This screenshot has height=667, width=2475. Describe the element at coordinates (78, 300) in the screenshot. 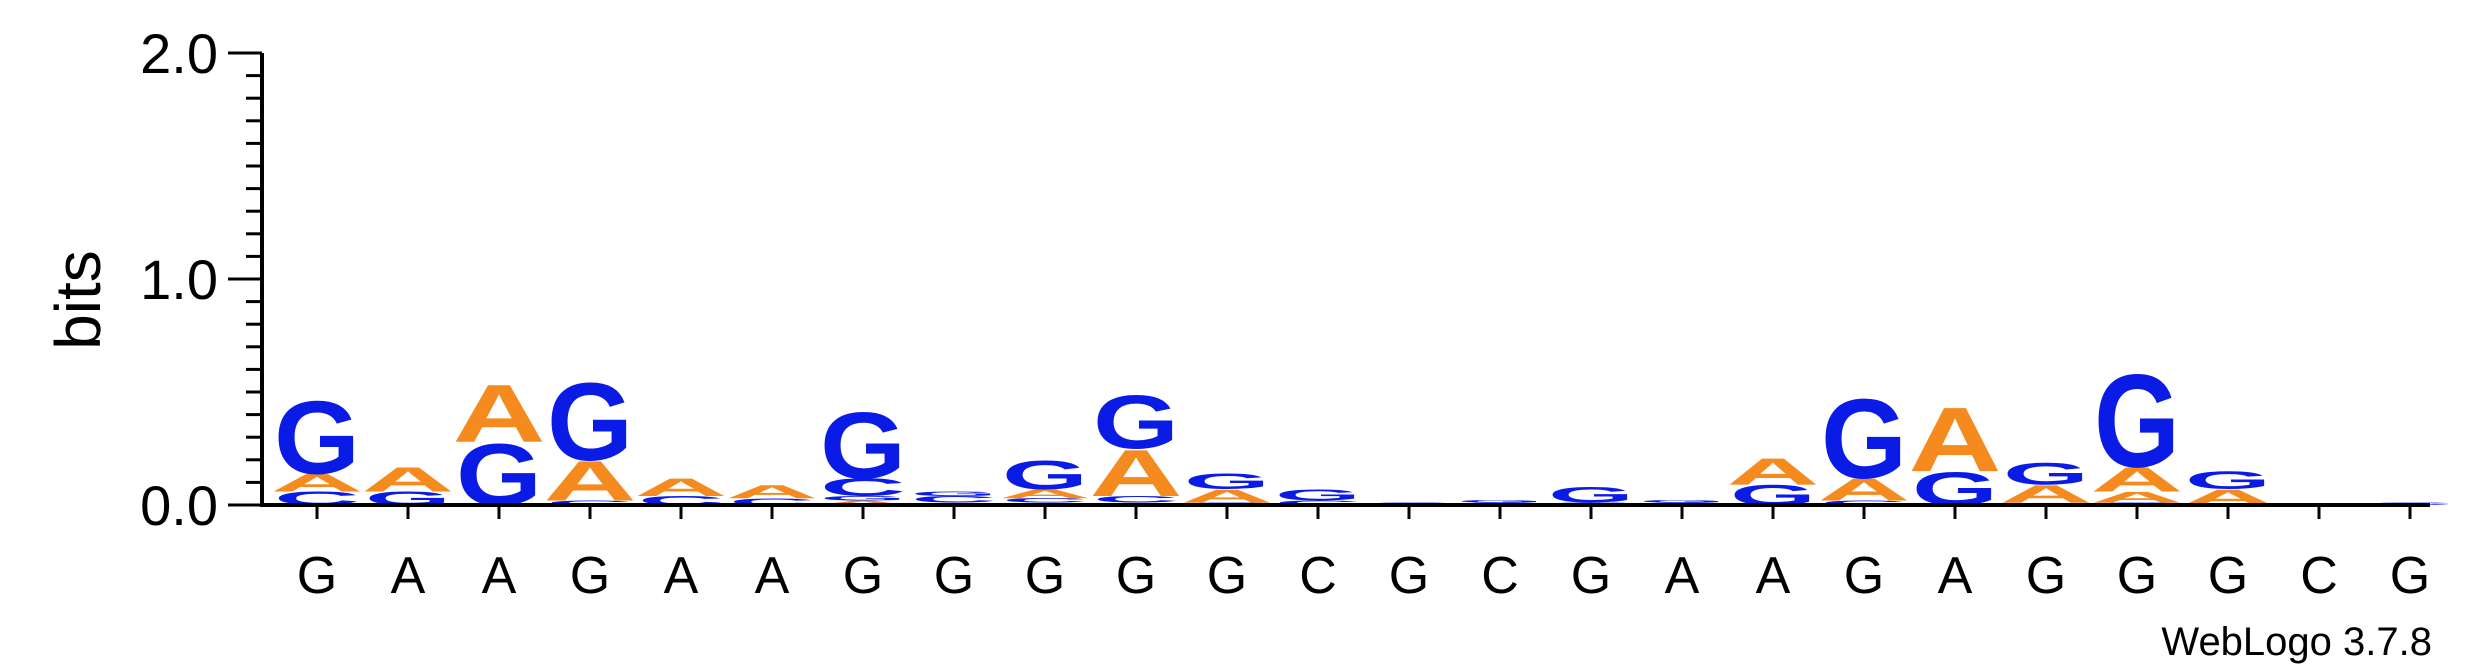

I see `y-axis-label: bits` at that location.